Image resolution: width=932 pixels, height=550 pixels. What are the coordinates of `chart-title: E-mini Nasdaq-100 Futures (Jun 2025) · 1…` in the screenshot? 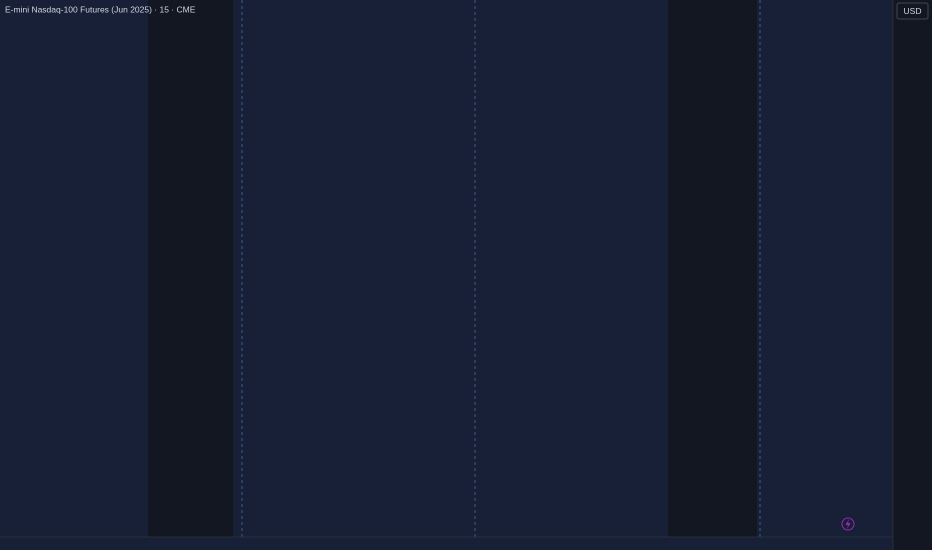 It's located at (100, 9).